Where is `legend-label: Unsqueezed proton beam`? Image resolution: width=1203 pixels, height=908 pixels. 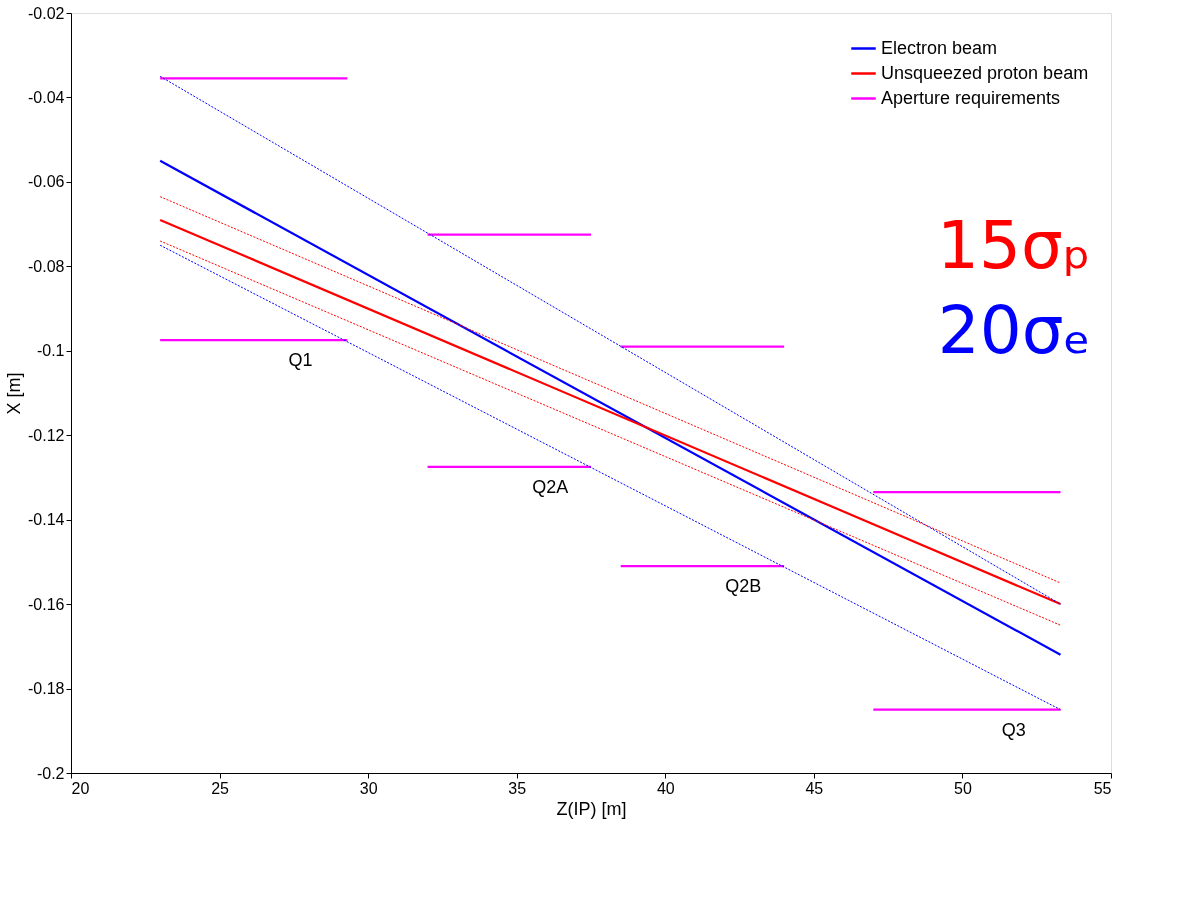
legend-label: Unsqueezed proton beam is located at coordinates (985, 72).